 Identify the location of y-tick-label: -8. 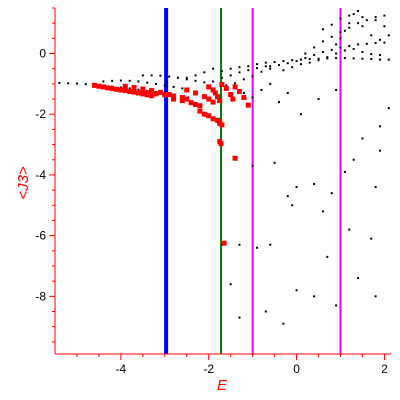
(40, 296).